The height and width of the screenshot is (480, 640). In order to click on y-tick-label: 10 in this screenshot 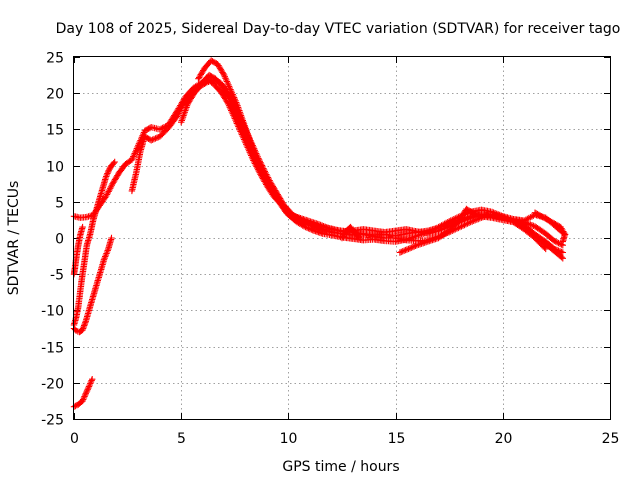, I will do `click(55, 168)`.